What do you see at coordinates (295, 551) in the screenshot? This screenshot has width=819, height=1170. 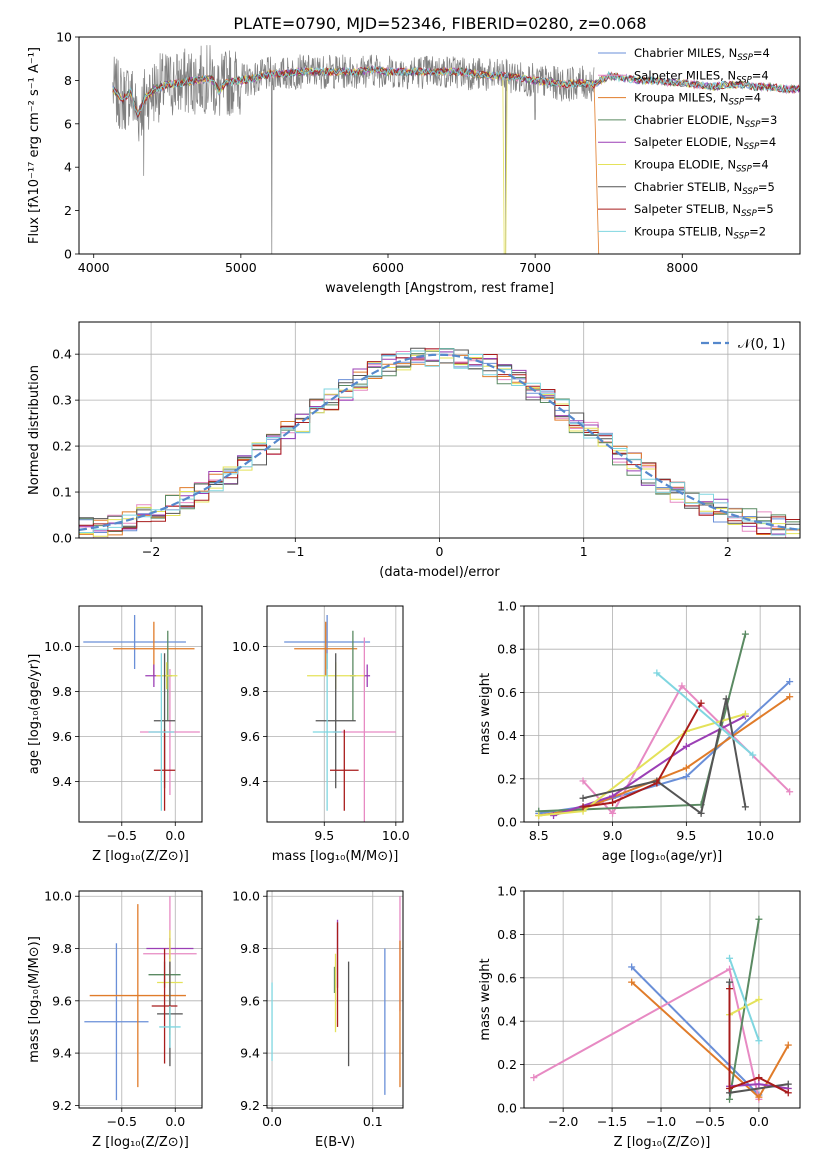 I see `tick-label-x: −1` at bounding box center [295, 551].